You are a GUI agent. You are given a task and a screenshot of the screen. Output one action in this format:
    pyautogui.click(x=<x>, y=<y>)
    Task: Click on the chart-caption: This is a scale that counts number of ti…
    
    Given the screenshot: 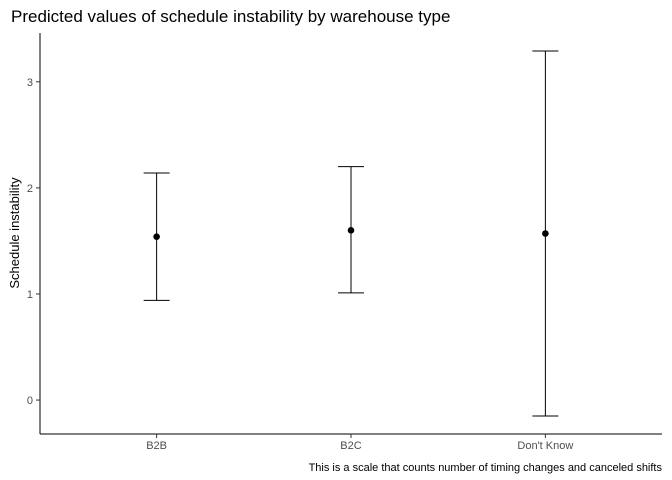 What is the action you would take?
    pyautogui.click(x=486, y=468)
    